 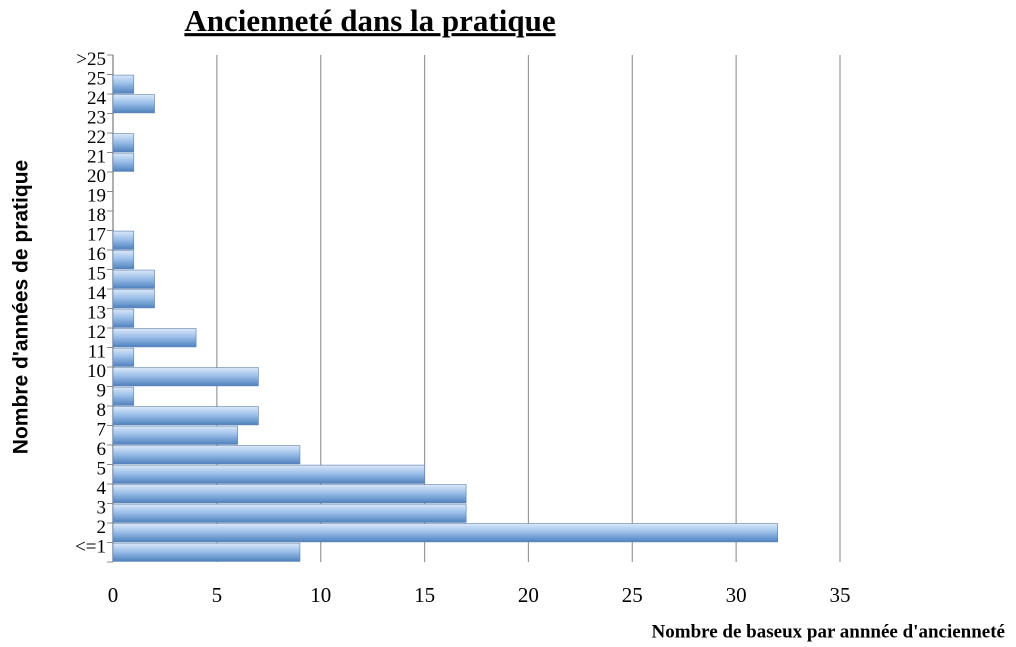 I want to click on x-tick-label: 25, so click(x=632, y=595).